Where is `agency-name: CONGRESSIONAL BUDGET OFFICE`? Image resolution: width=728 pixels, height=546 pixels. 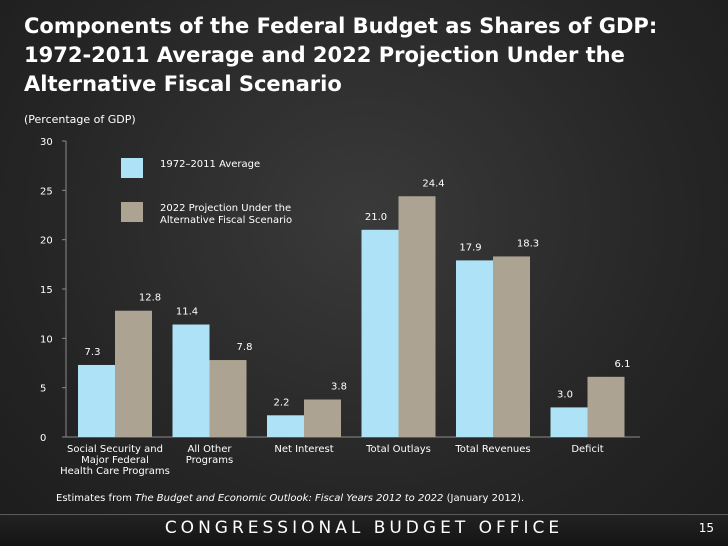
agency-name: CONGRESSIONAL BUDGET OFFICE is located at coordinates (364, 528).